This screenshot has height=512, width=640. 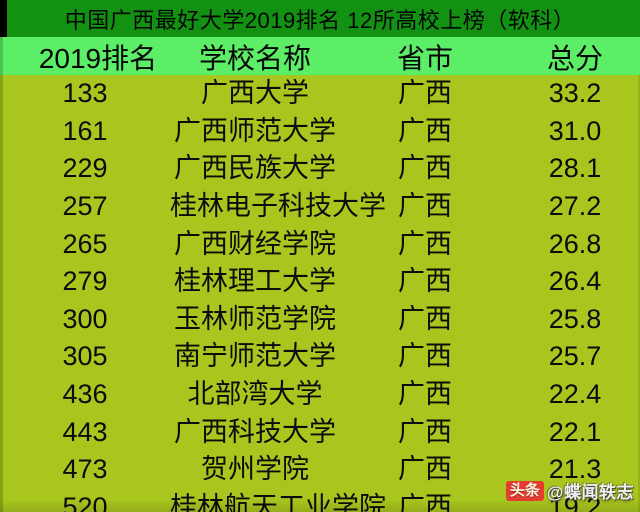 I want to click on cell-school: 广西民族大学, so click(x=255, y=168).